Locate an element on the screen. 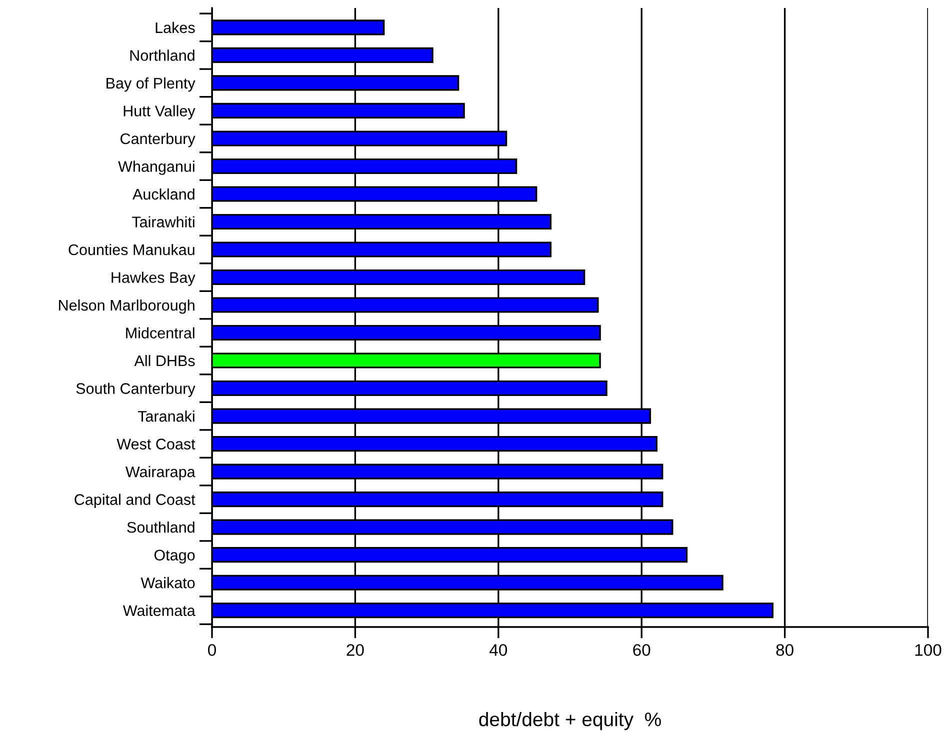 The width and height of the screenshot is (944, 742). y-tick-label: Southland is located at coordinates (160, 527).